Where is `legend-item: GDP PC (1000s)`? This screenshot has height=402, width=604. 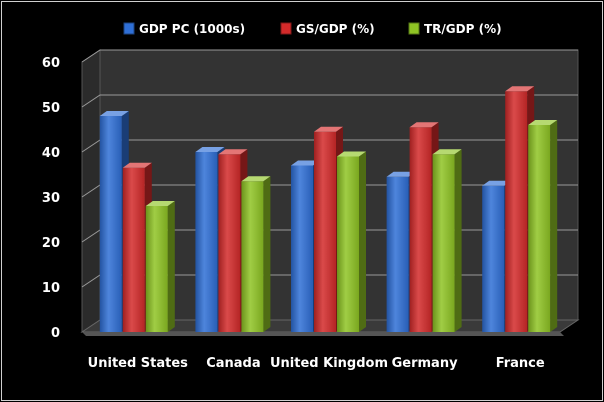
legend-item: GDP PC (1000s) is located at coordinates (184, 29).